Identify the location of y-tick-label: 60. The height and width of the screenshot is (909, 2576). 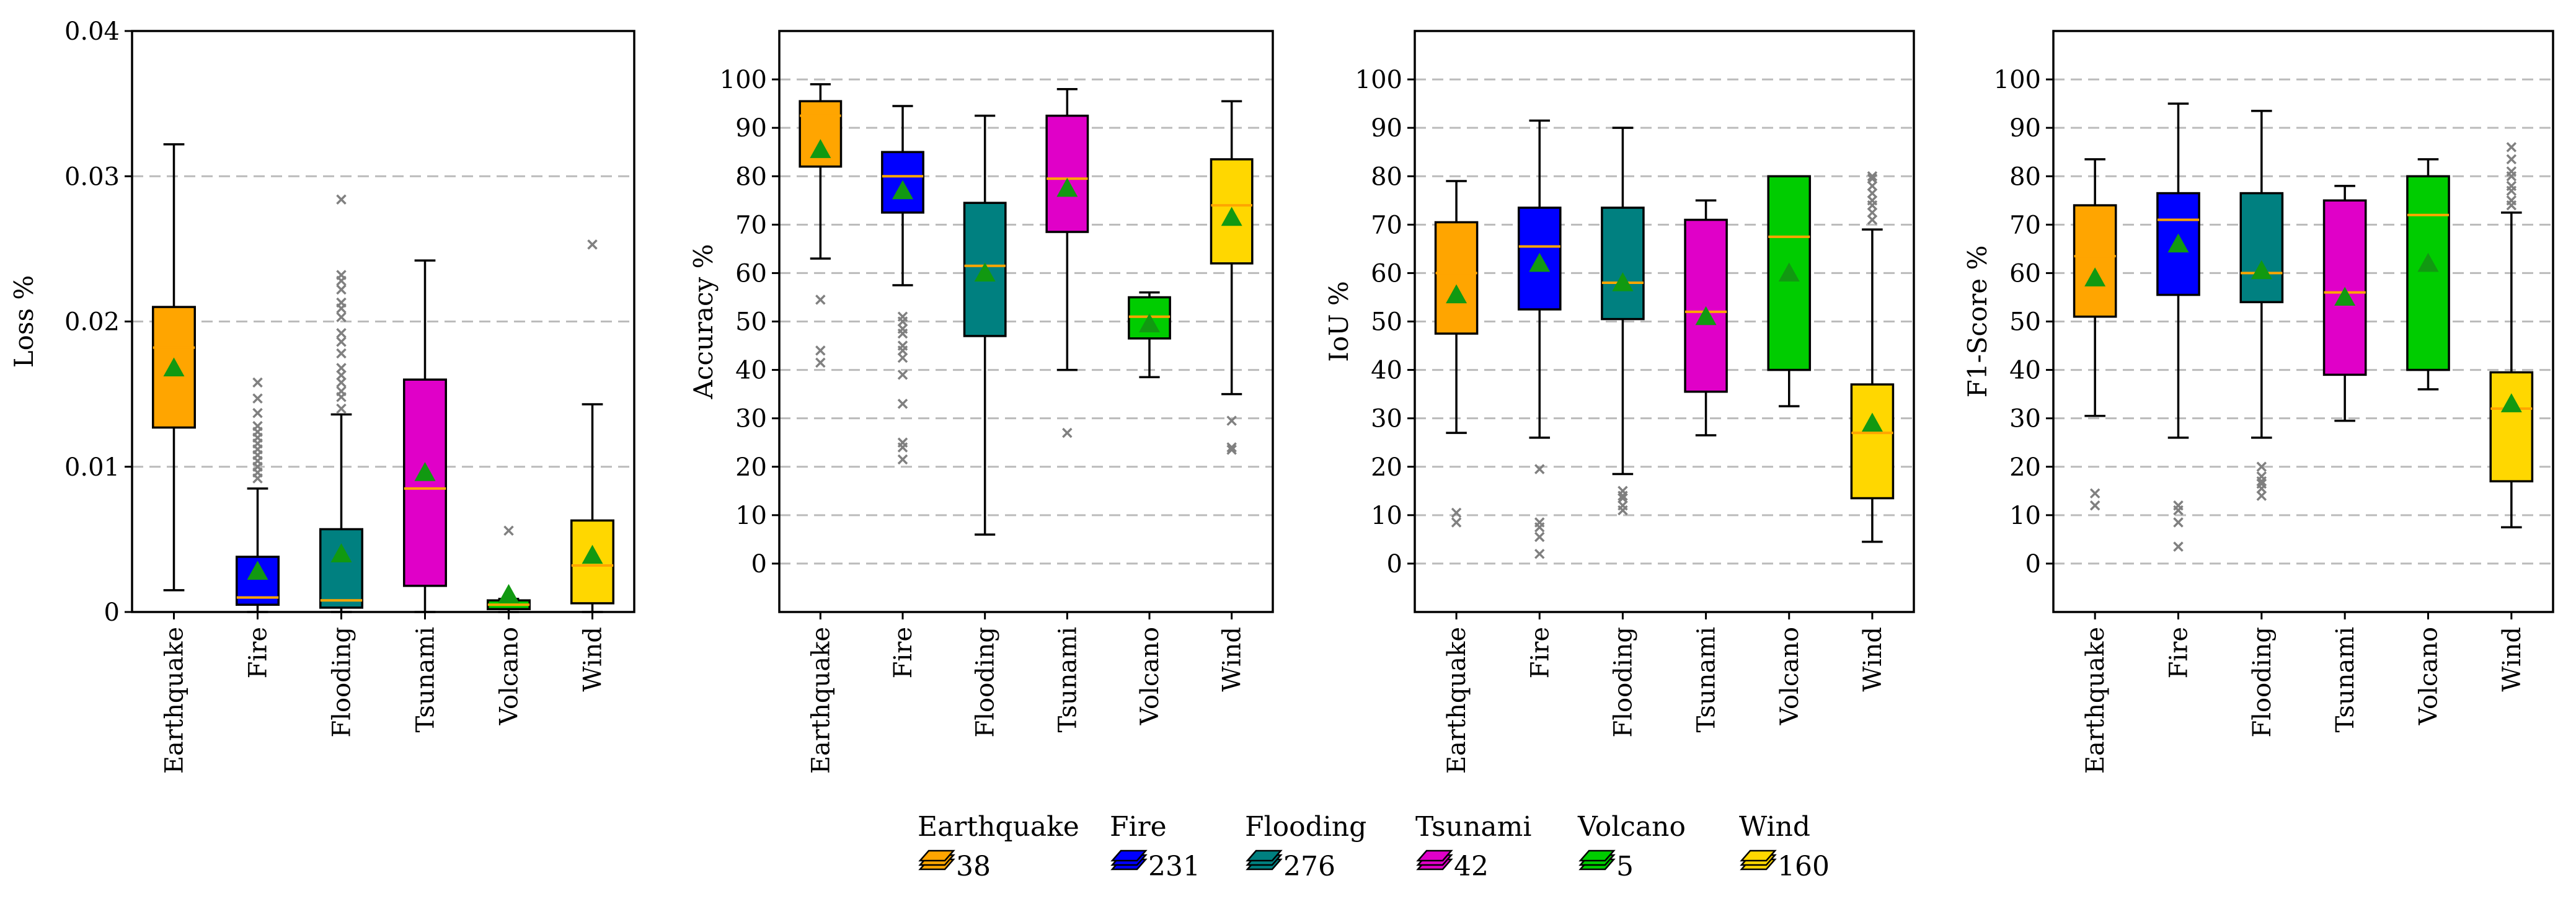
(751, 273).